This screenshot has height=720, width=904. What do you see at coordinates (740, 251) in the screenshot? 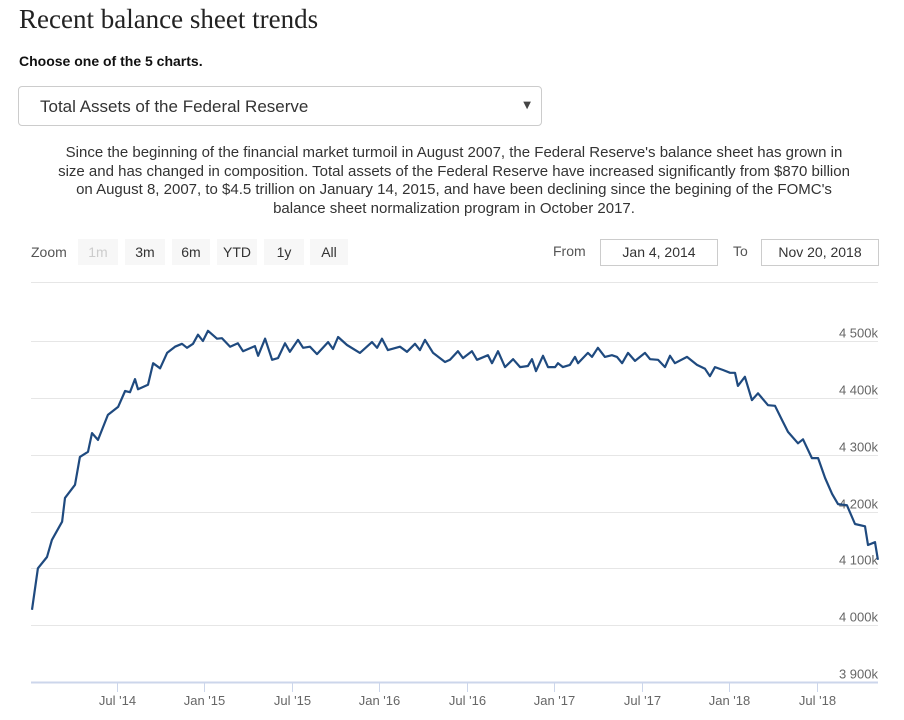
I see `to-label: To` at bounding box center [740, 251].